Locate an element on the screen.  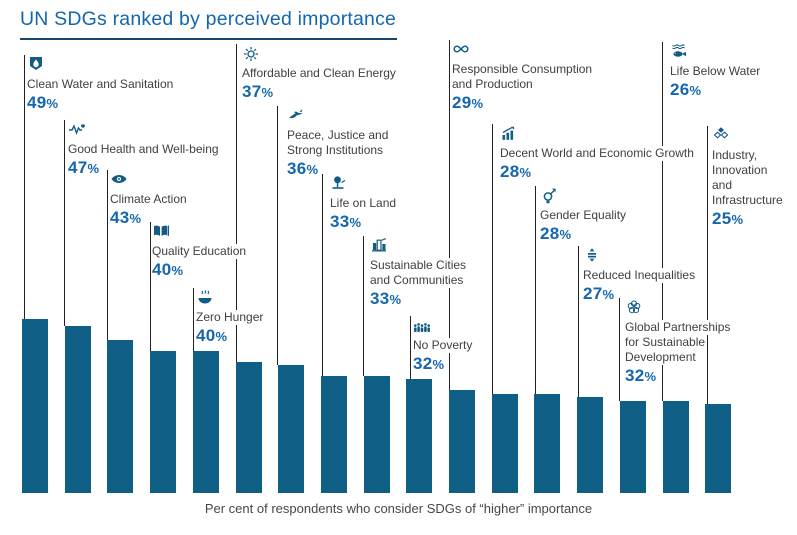
sdg-name: Quality Education is located at coordinates (200, 251).